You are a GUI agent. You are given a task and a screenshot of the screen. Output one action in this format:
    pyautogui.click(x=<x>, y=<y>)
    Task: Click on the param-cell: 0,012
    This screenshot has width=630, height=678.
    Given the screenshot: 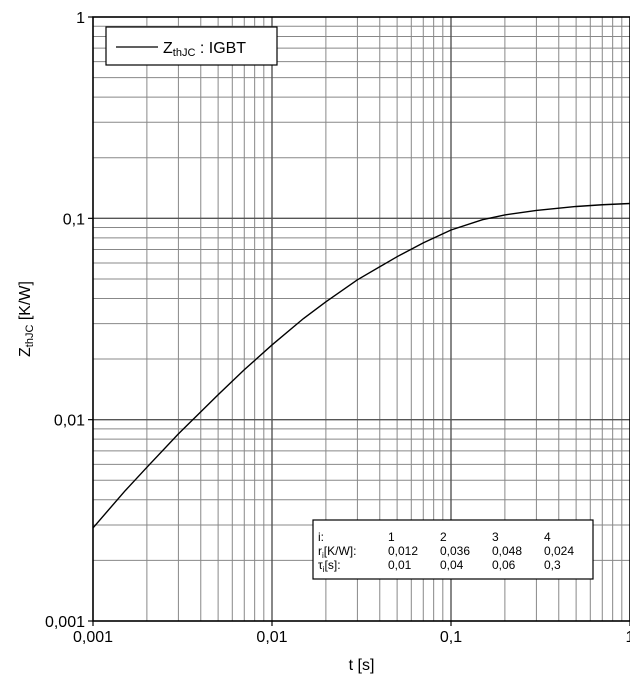 What is the action you would take?
    pyautogui.click(x=403, y=551)
    